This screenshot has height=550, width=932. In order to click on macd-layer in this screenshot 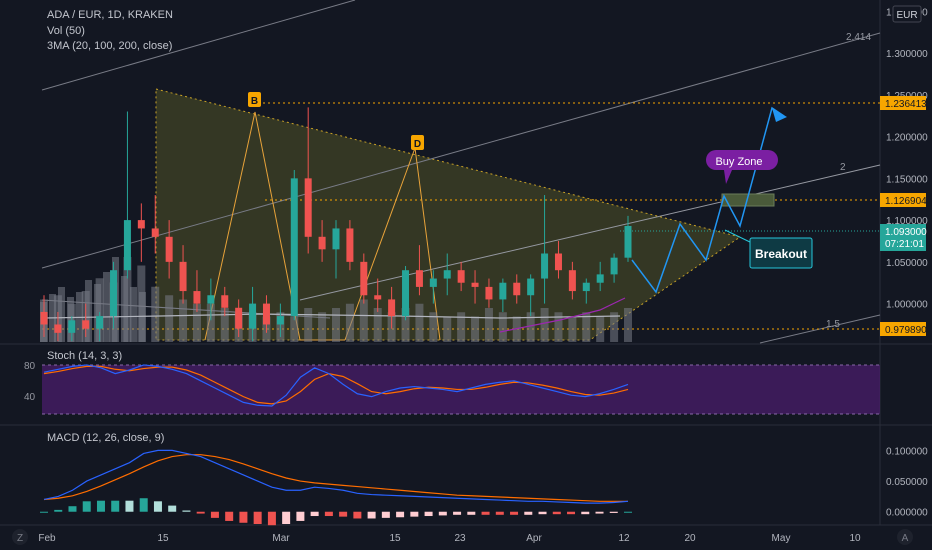, I will do `click(336, 487)`.